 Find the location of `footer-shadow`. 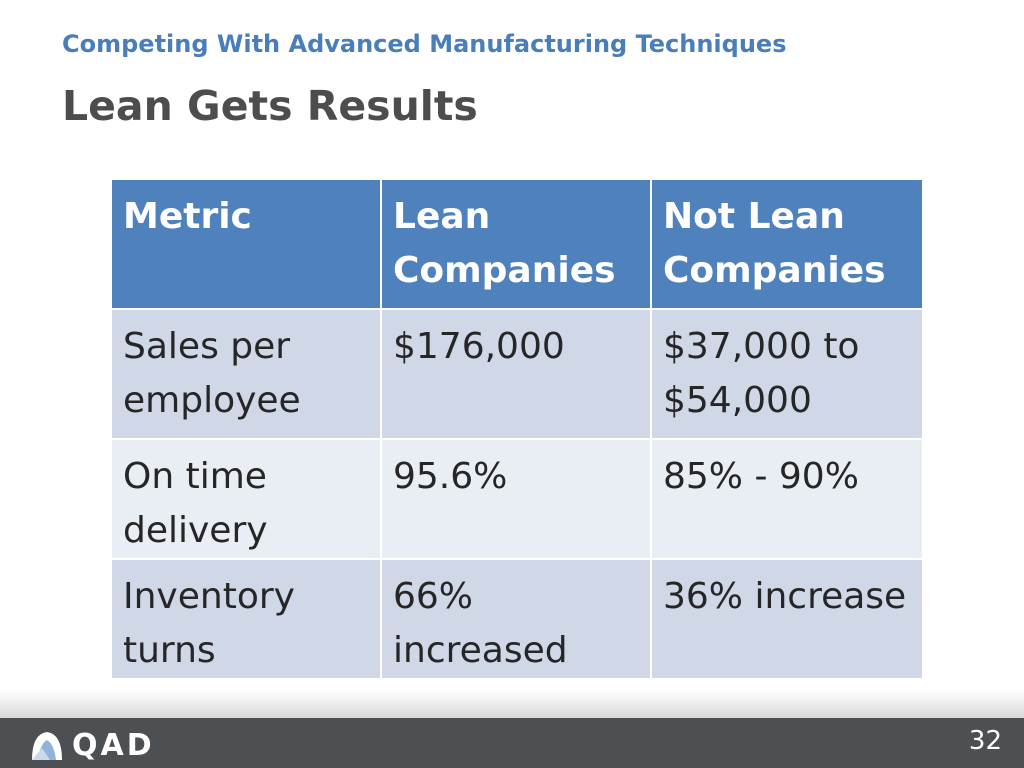

footer-shadow is located at coordinates (512, 704).